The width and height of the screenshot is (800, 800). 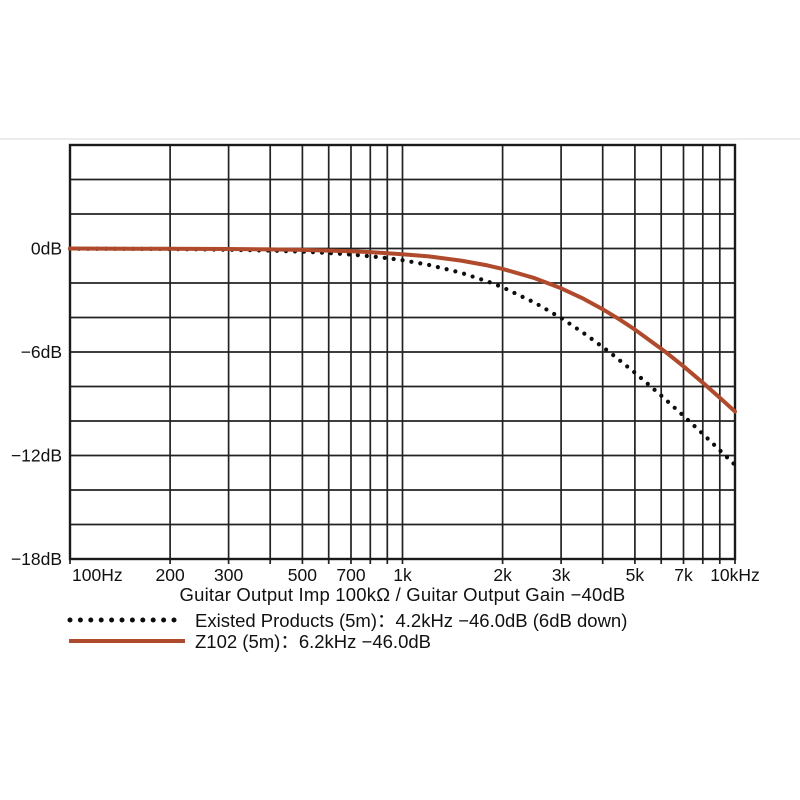 I want to click on y-tick-label: 0dB, so click(x=46, y=249).